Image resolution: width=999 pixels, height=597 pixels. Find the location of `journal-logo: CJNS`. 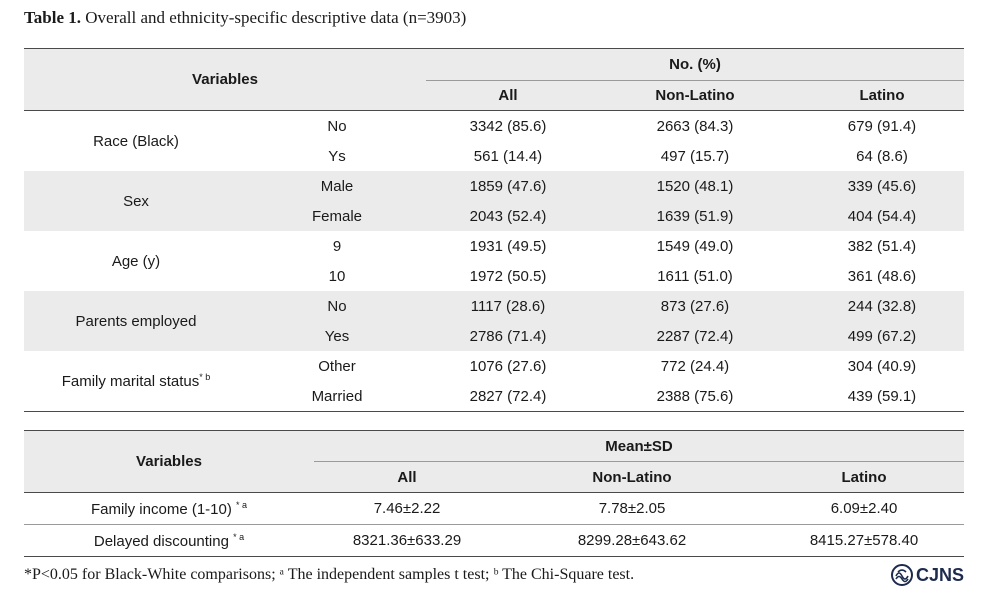

journal-logo: CJNS is located at coordinates (927, 575).